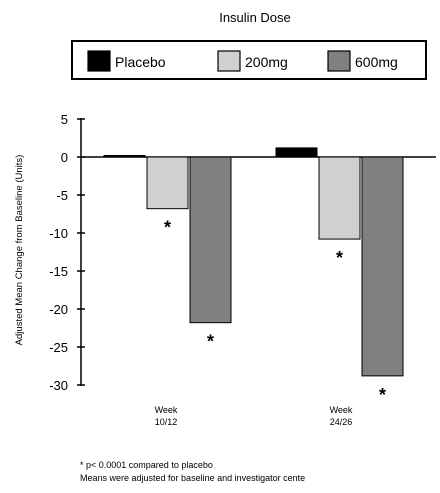 The width and height of the screenshot is (440, 493). What do you see at coordinates (58, 233) in the screenshot?
I see `y-tick-label: -10` at bounding box center [58, 233].